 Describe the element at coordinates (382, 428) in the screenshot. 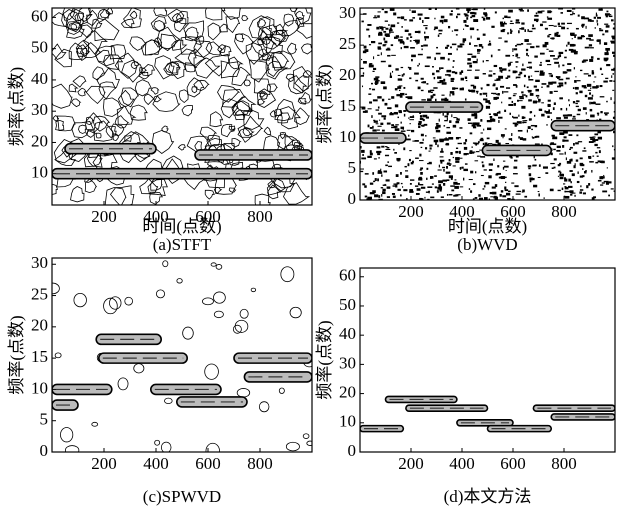

I see `ridge` at that location.